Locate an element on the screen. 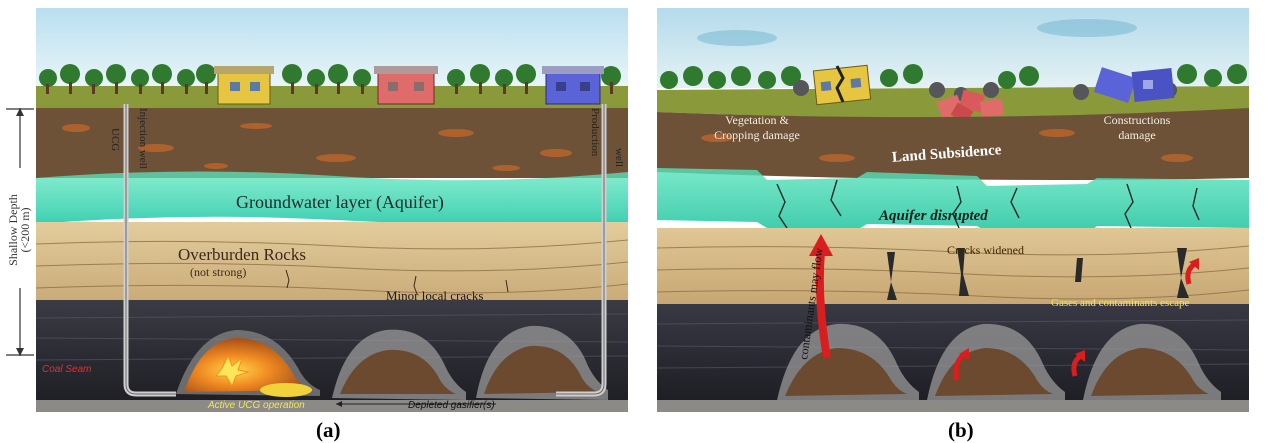 This screenshot has width=1269, height=443. coal-seam-label: Coal Seam is located at coordinates (66, 369).